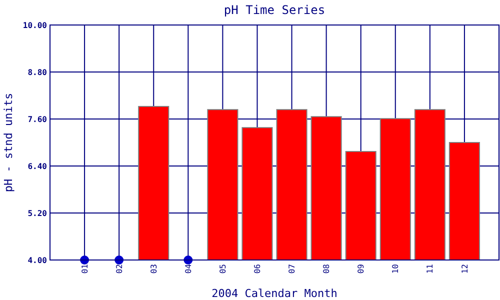 The width and height of the screenshot is (500, 300). I want to click on x-tick-label: 03, so click(153, 269).